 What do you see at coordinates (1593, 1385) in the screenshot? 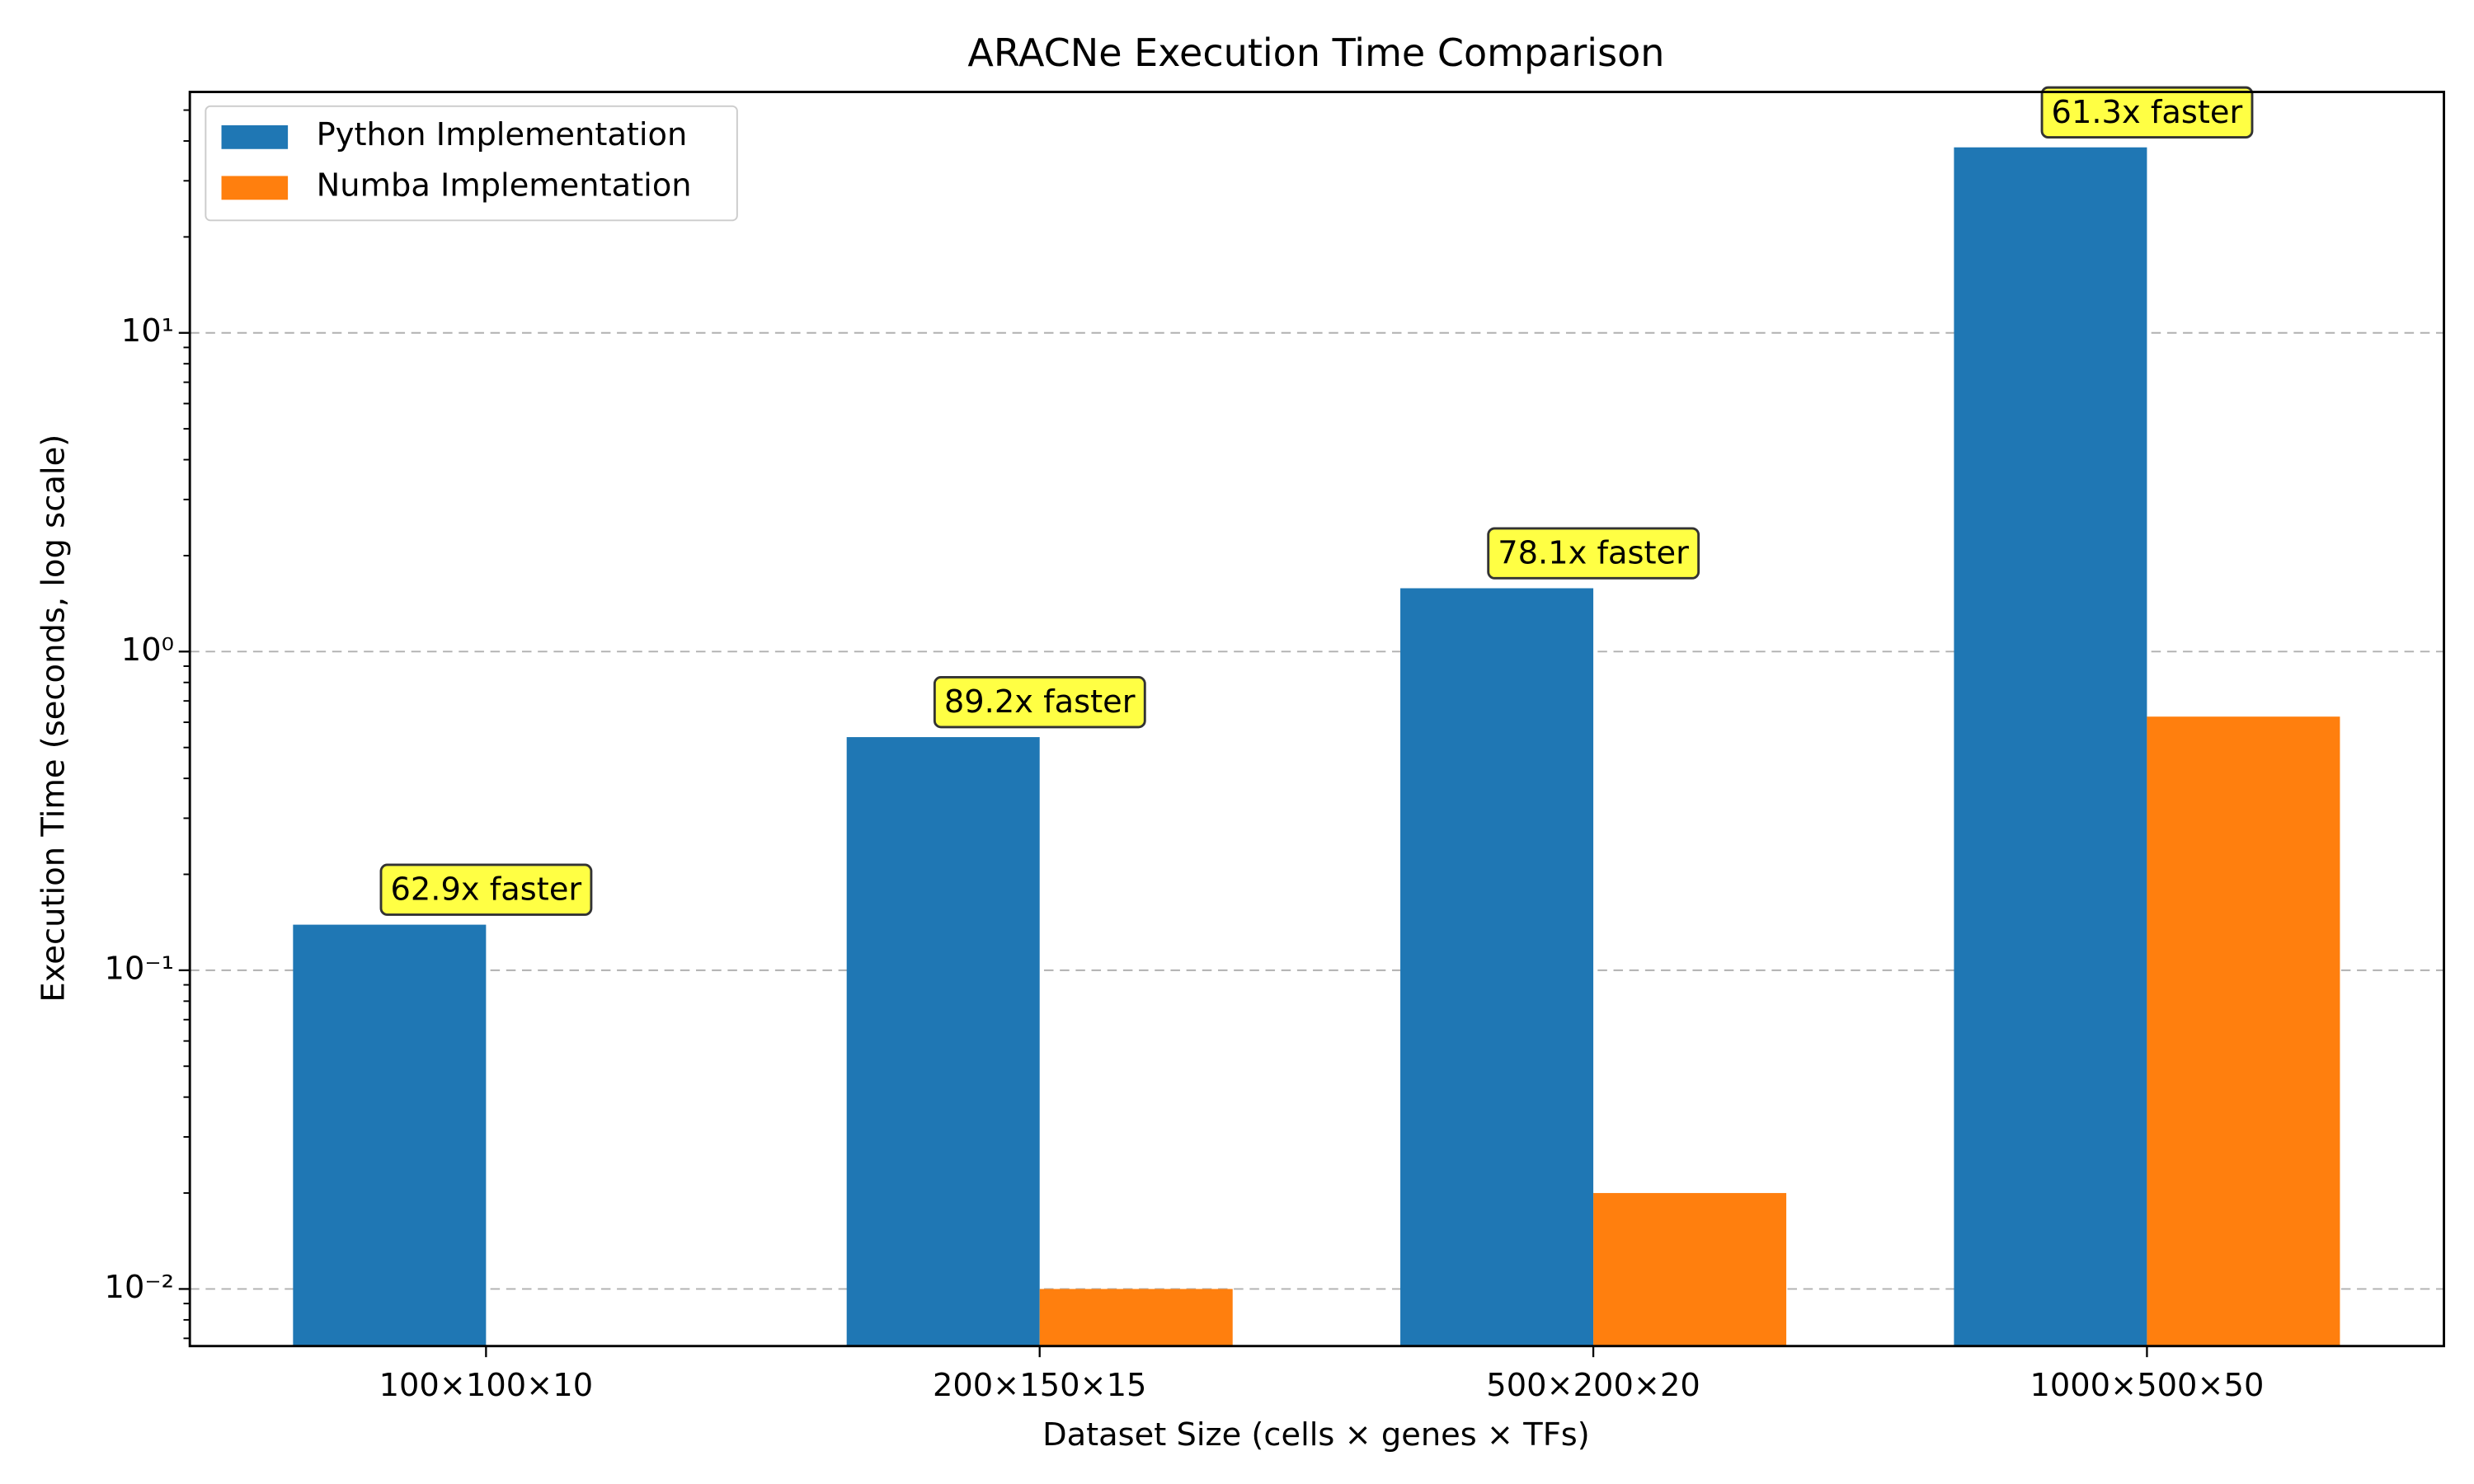
I see `x-tick-label: 500×200×20` at bounding box center [1593, 1385].